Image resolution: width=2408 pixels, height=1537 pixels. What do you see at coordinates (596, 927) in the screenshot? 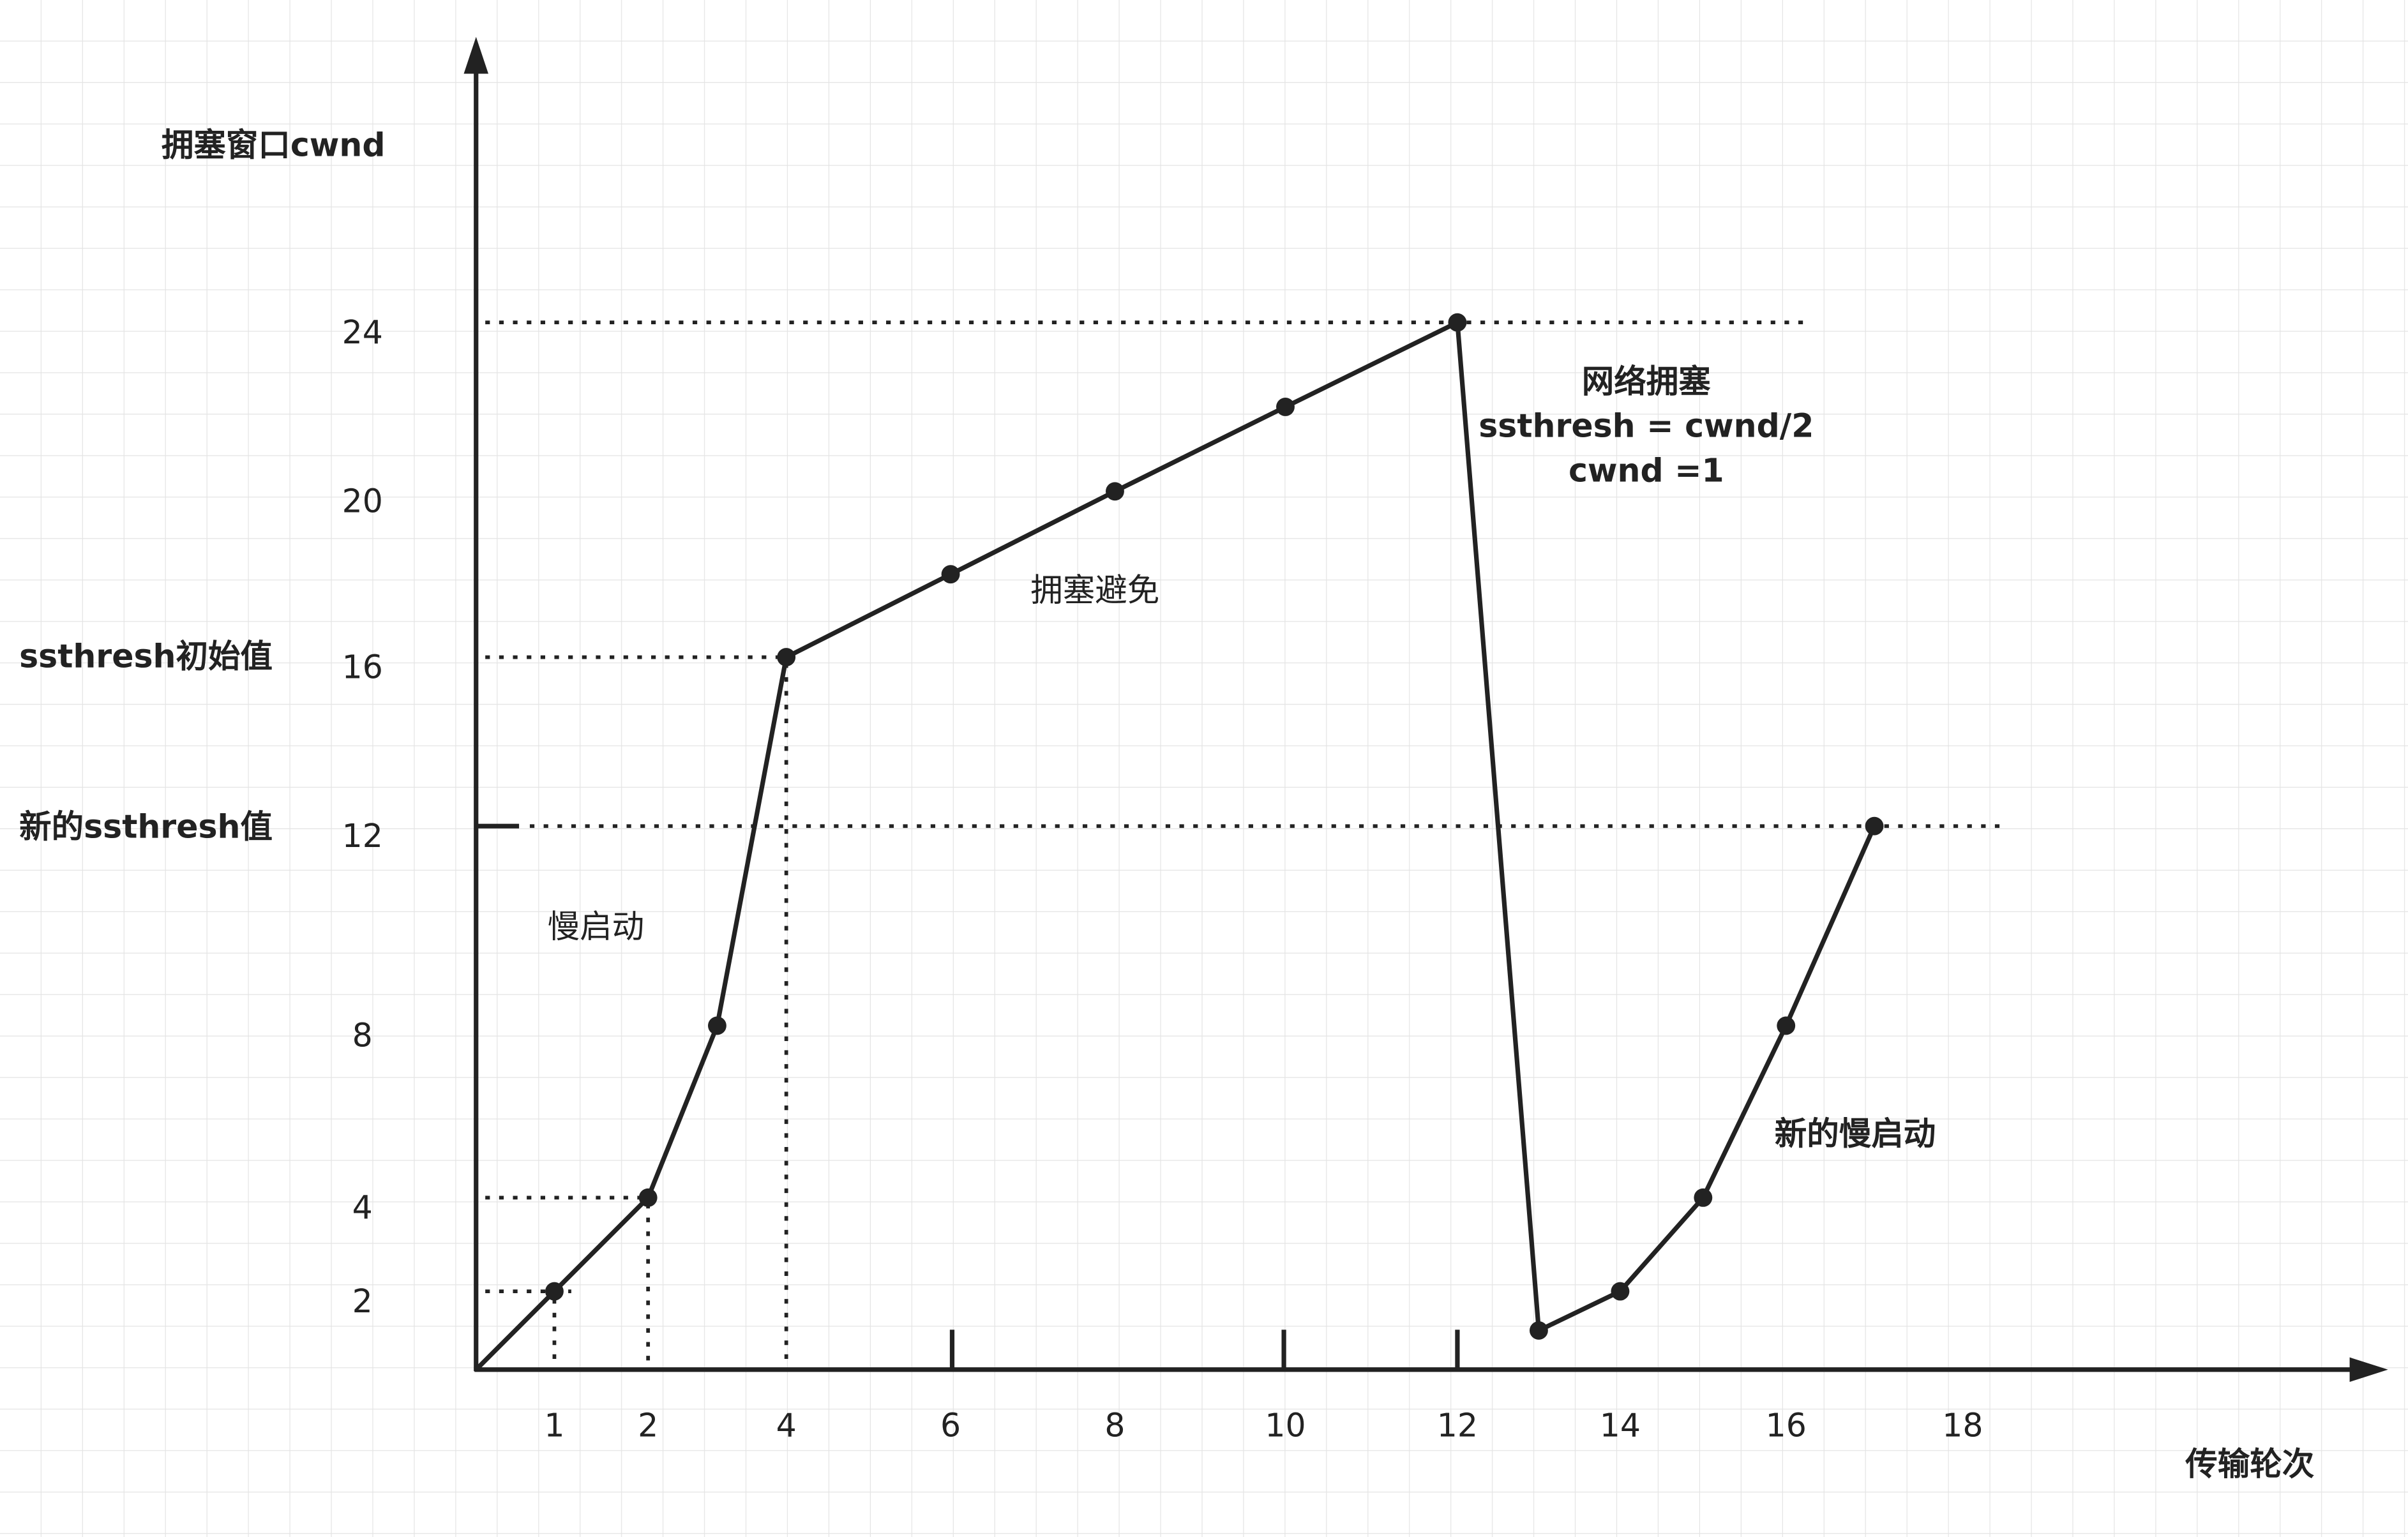
I see `annotation: 慢启动` at bounding box center [596, 927].